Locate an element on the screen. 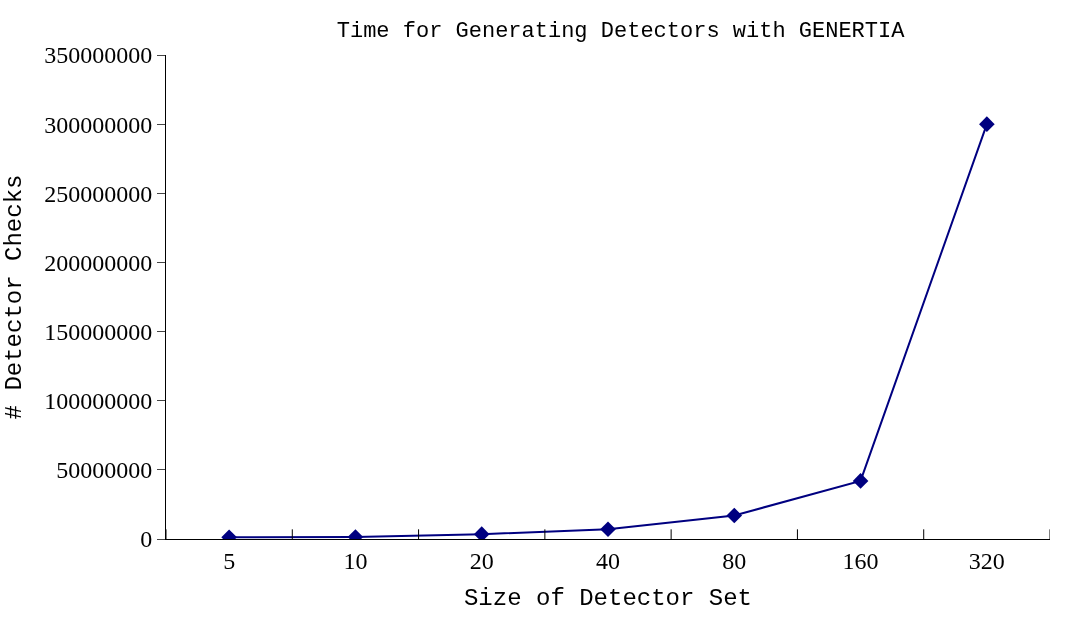 The height and width of the screenshot is (624, 1070). x-tick-label: 40 is located at coordinates (608, 560).